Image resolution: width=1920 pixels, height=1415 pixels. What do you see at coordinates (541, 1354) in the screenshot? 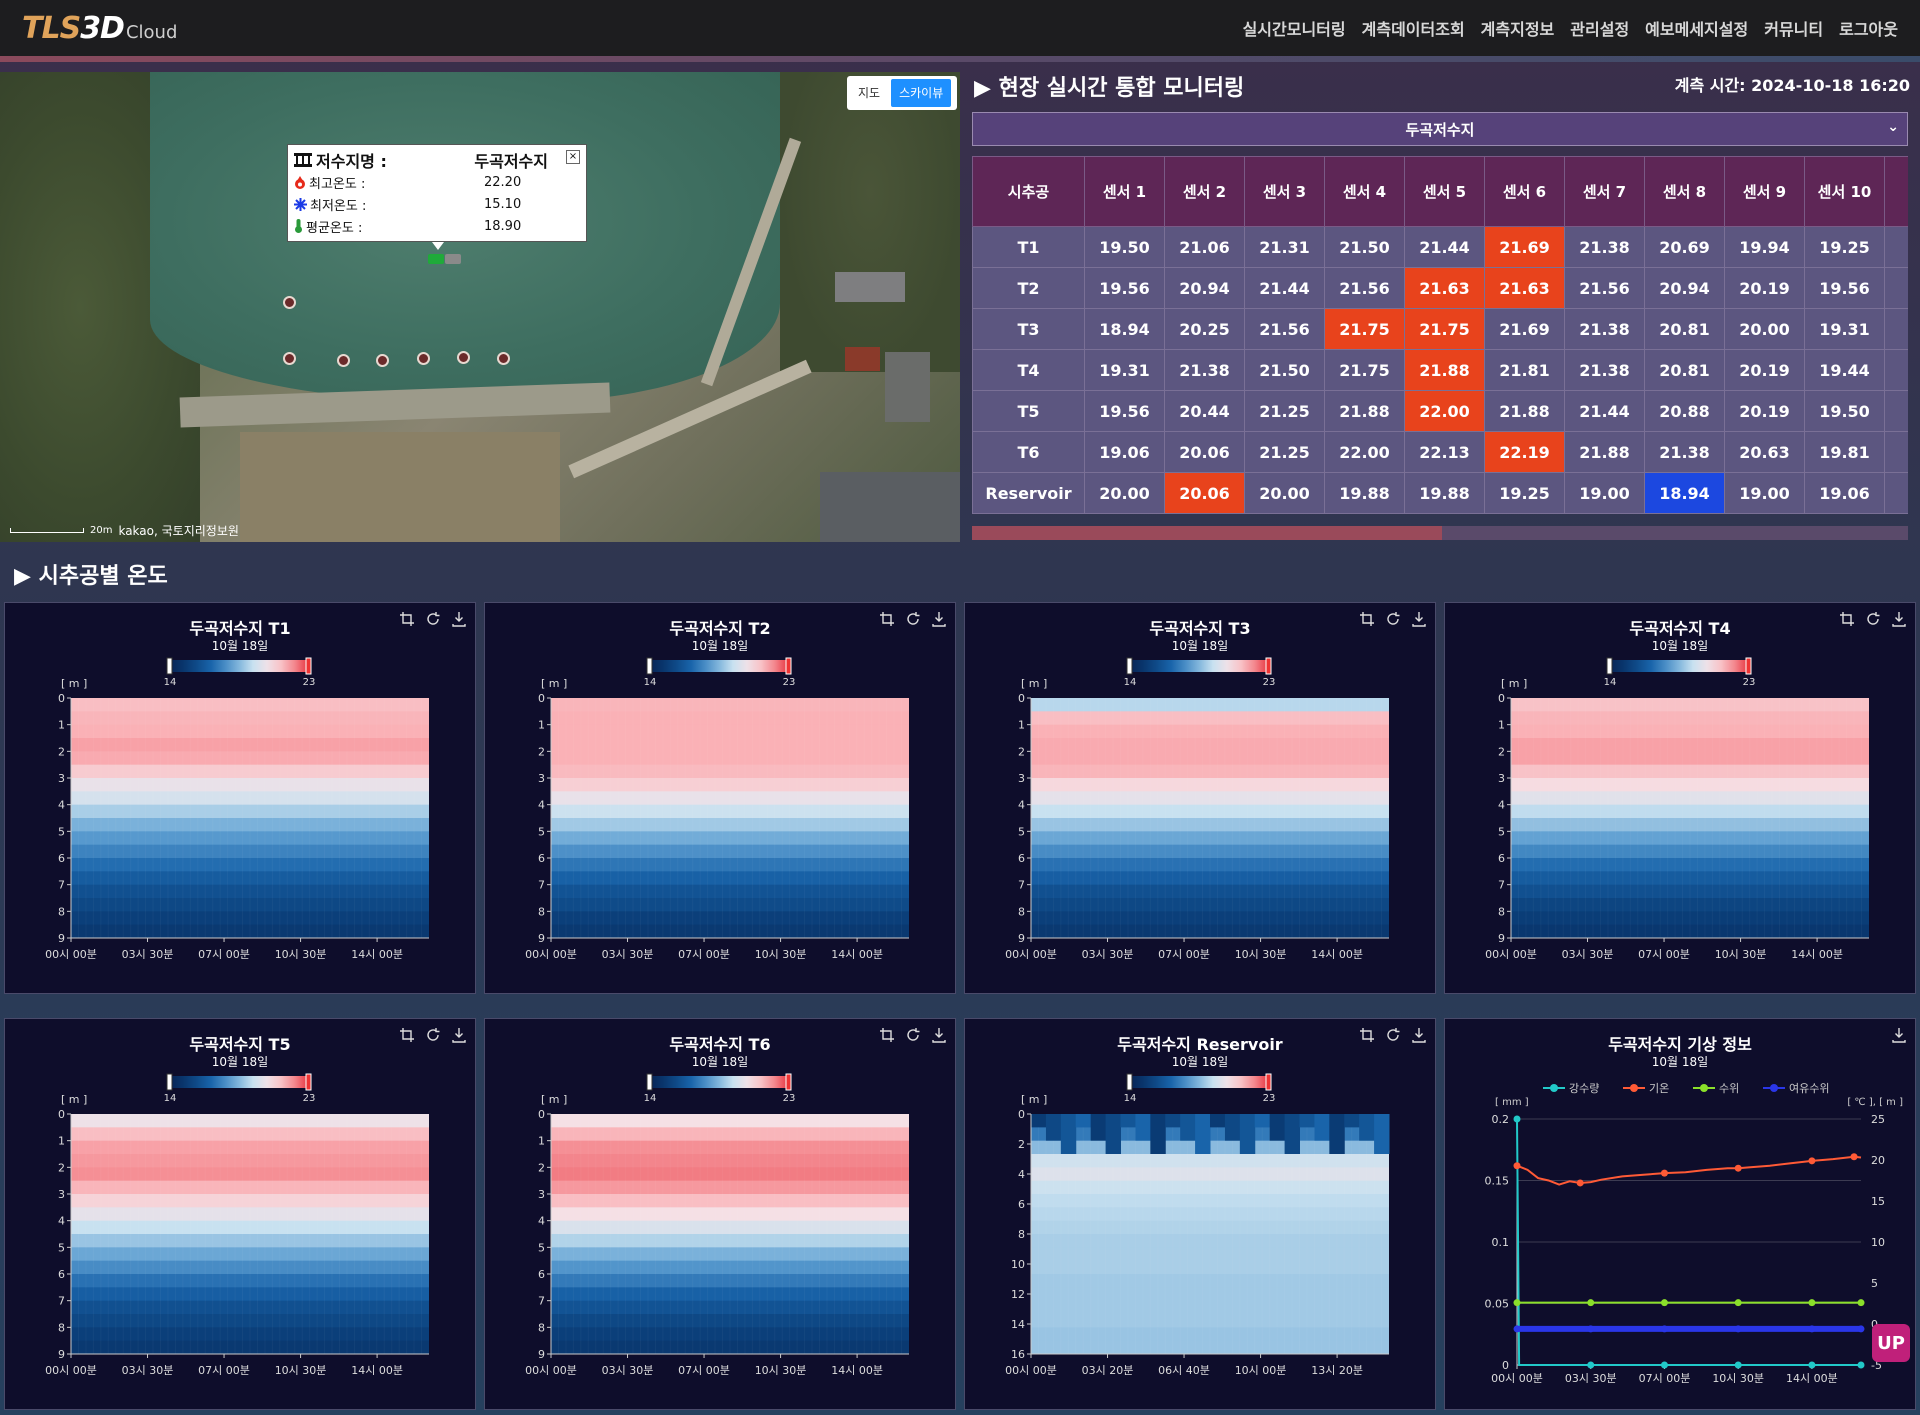
I see `y-tick-label: 9` at bounding box center [541, 1354].